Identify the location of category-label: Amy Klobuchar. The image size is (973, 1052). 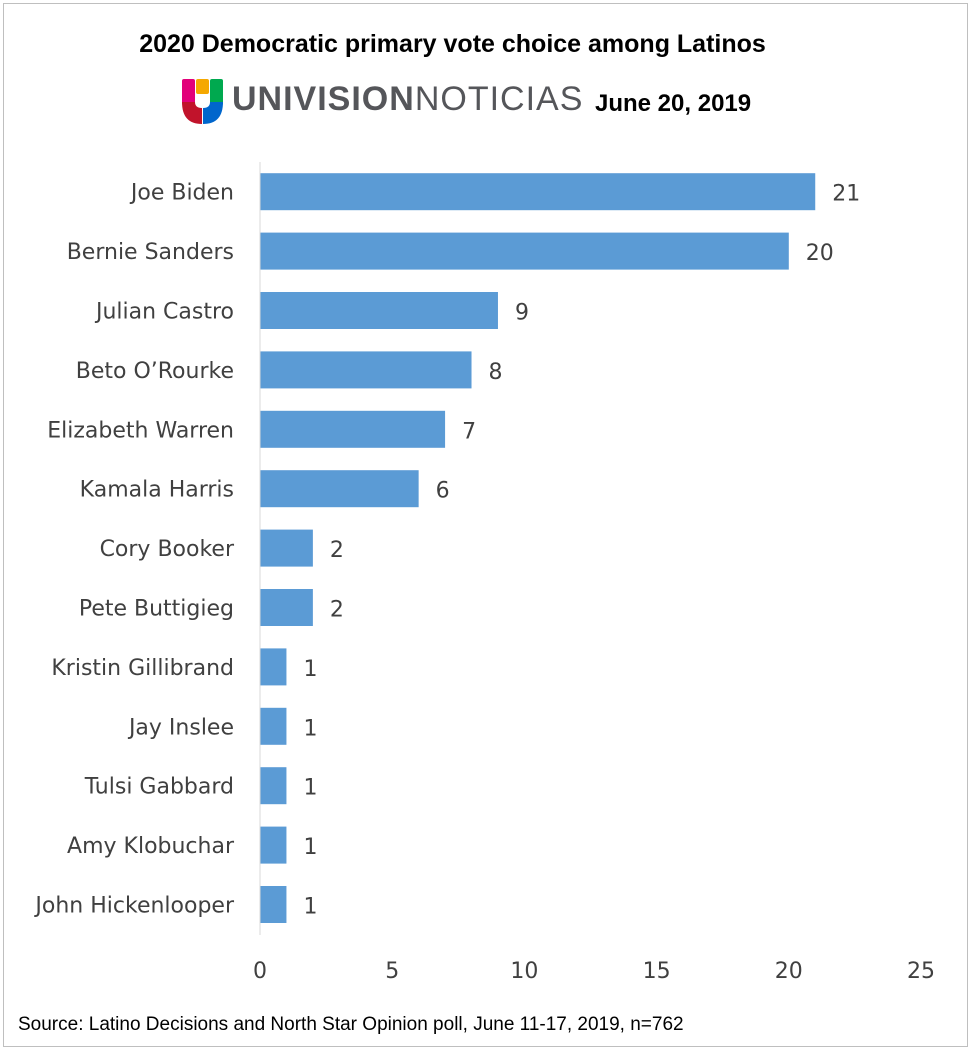
(151, 846).